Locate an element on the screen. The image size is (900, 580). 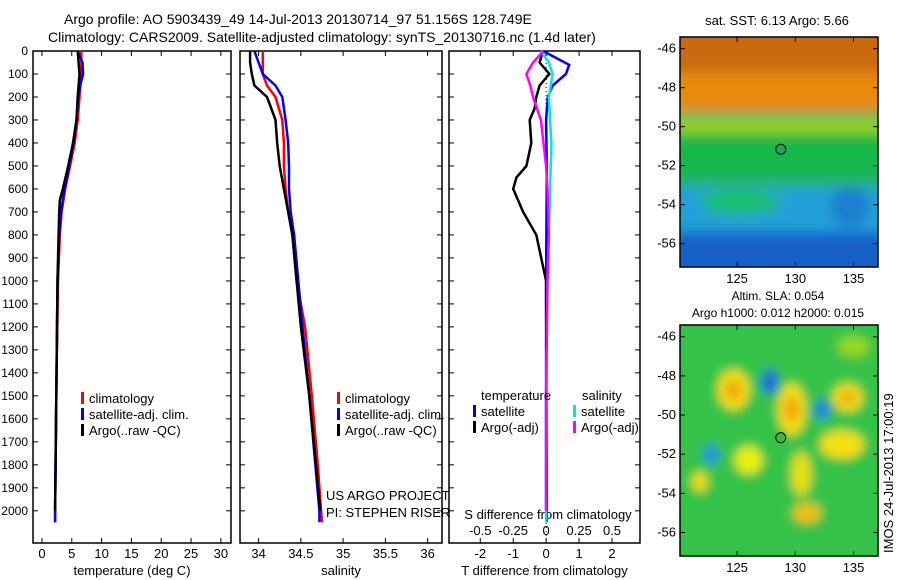
map-title: sat. SST: 6.13 Argo: 5.66 is located at coordinates (777, 20).